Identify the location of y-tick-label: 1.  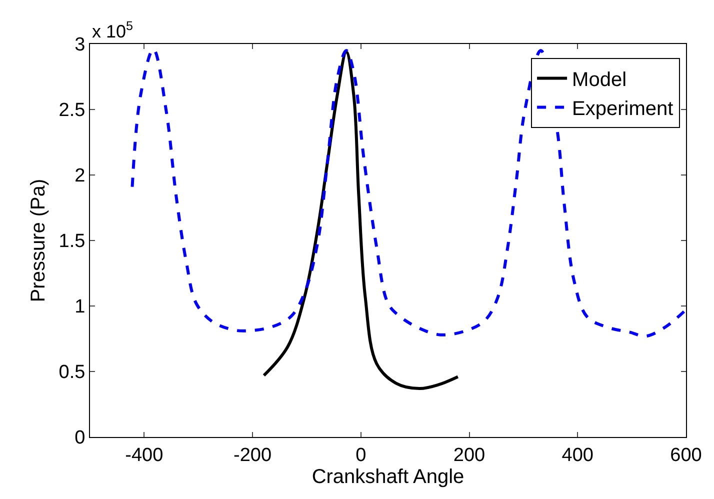
(80, 307).